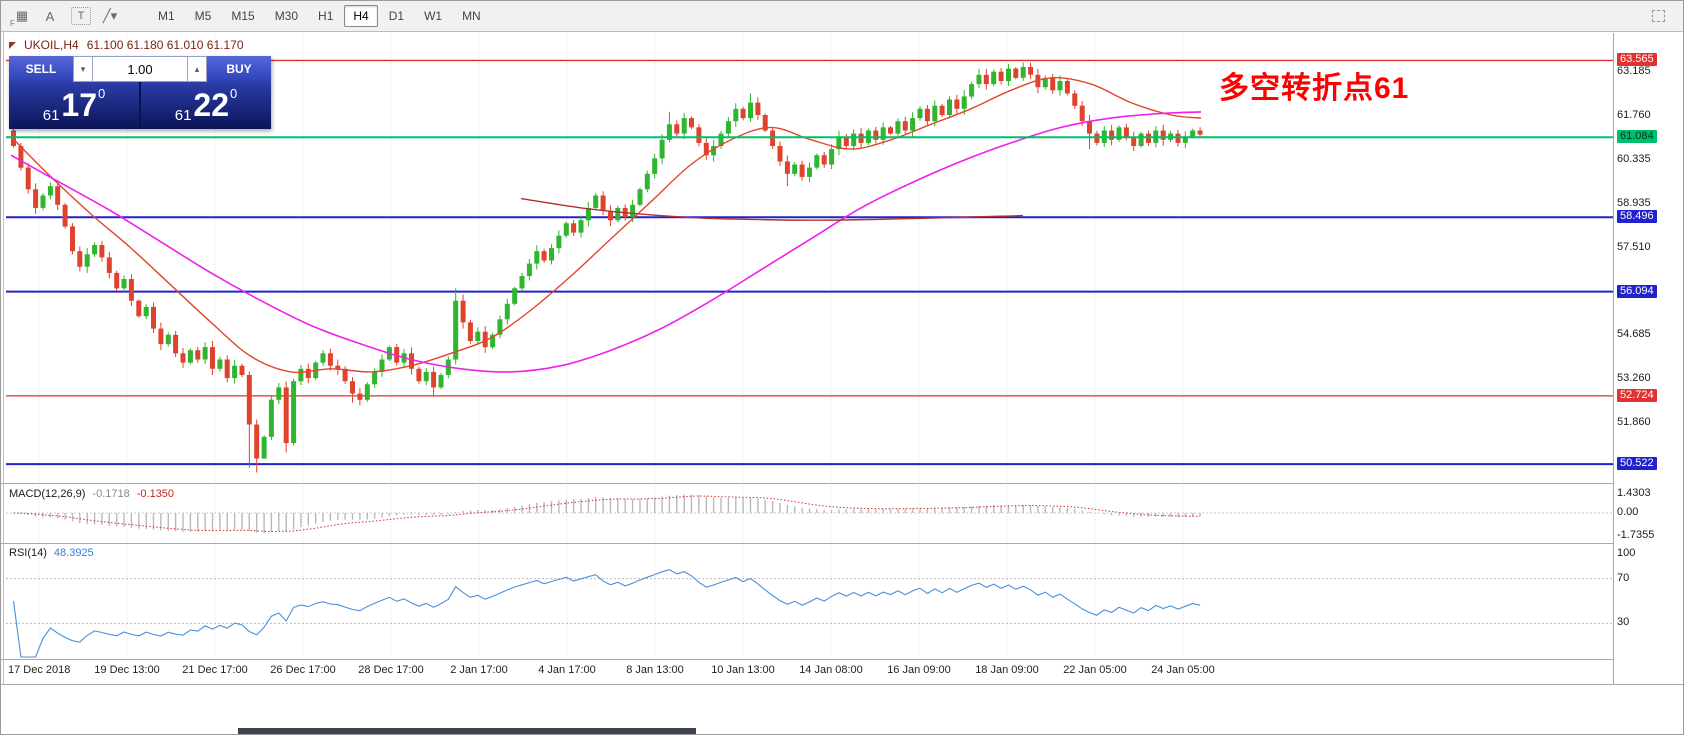 Image resolution: width=1684 pixels, height=735 pixels. Describe the element at coordinates (111, 494) in the screenshot. I see `macd-value-main: -0.1718` at that location.